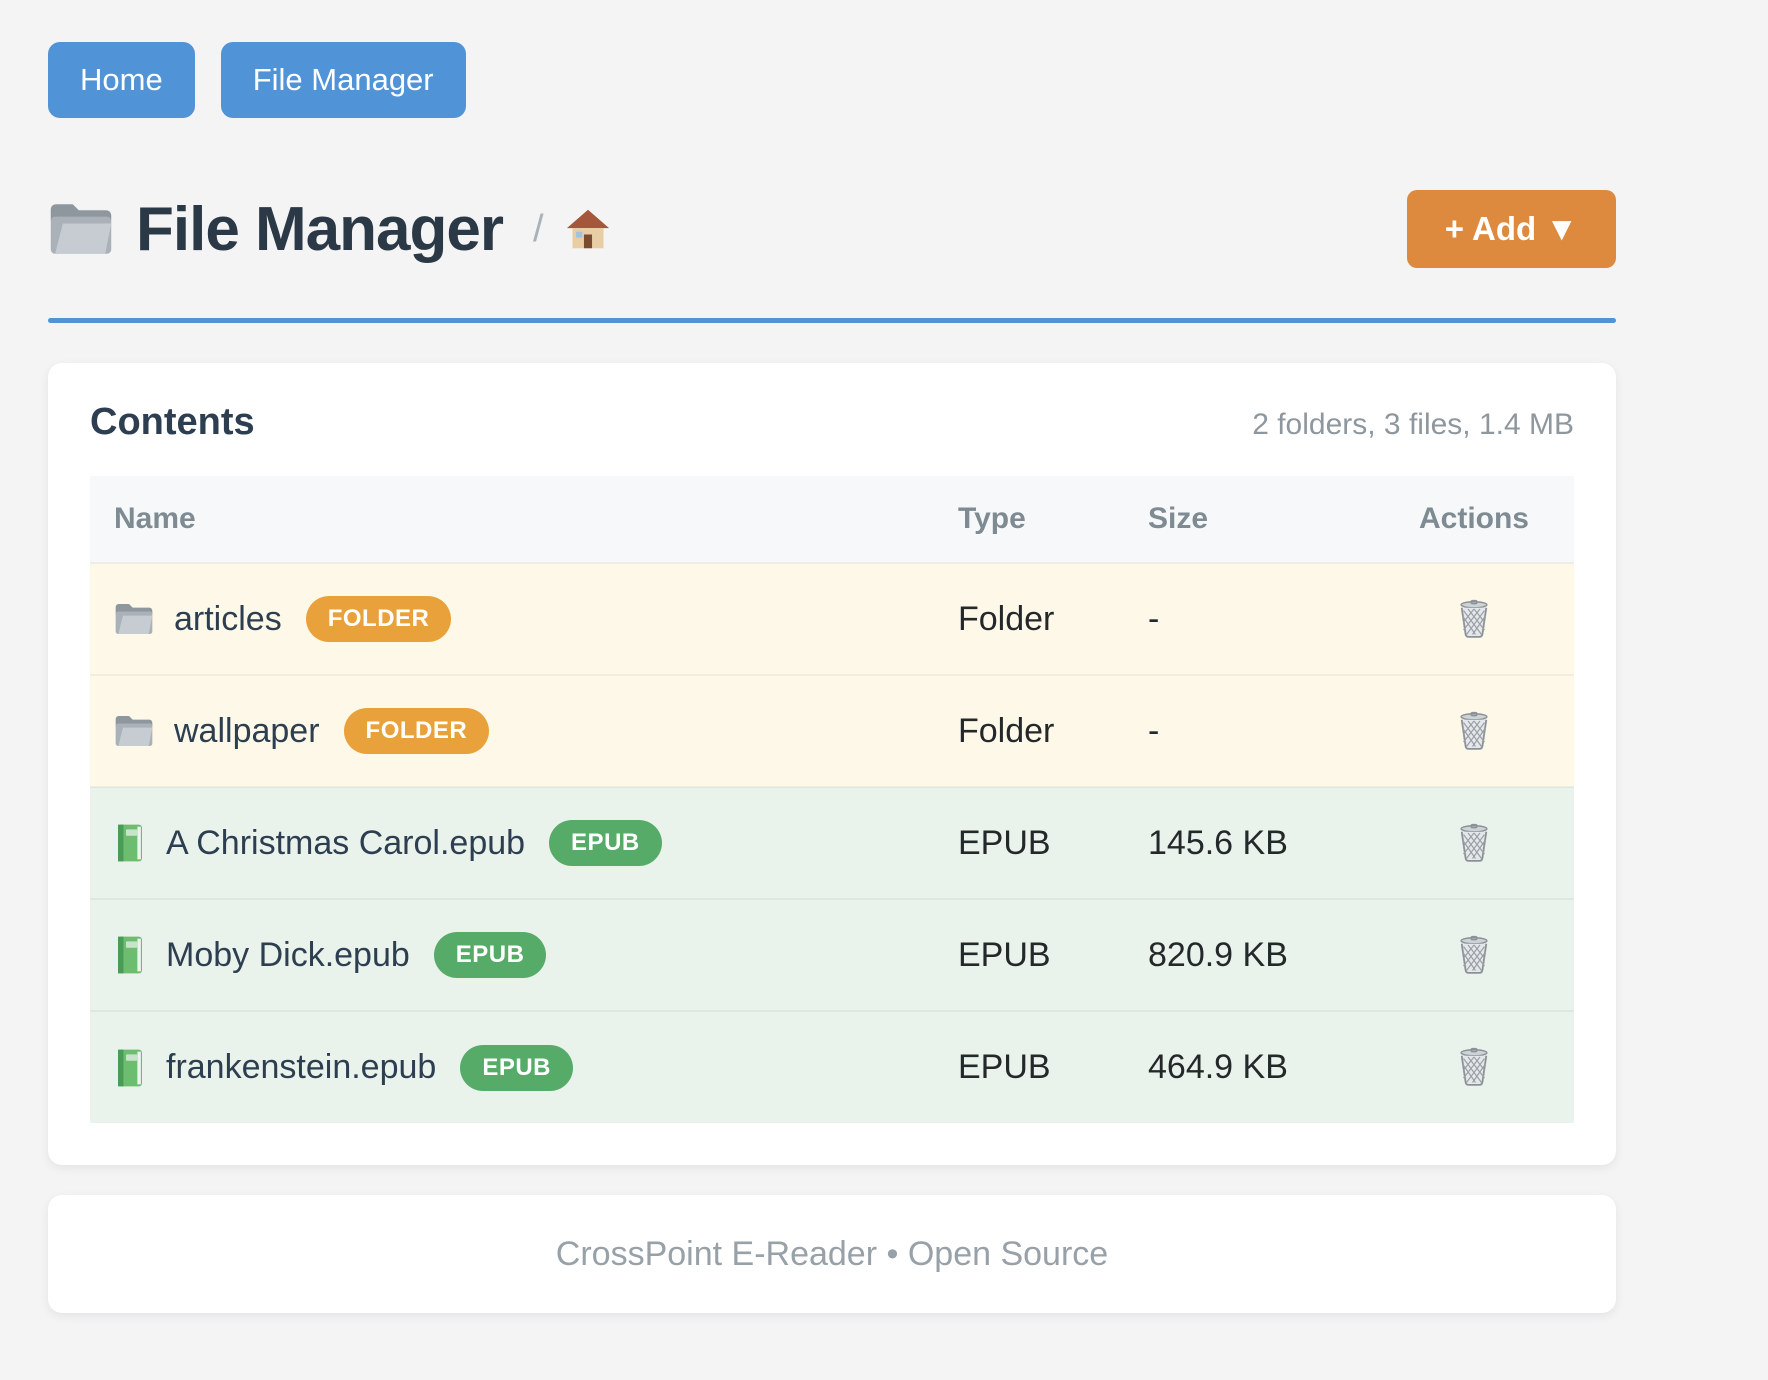 The height and width of the screenshot is (1380, 1768). I want to click on file-name: A Christmas Carol.epub, so click(346, 842).